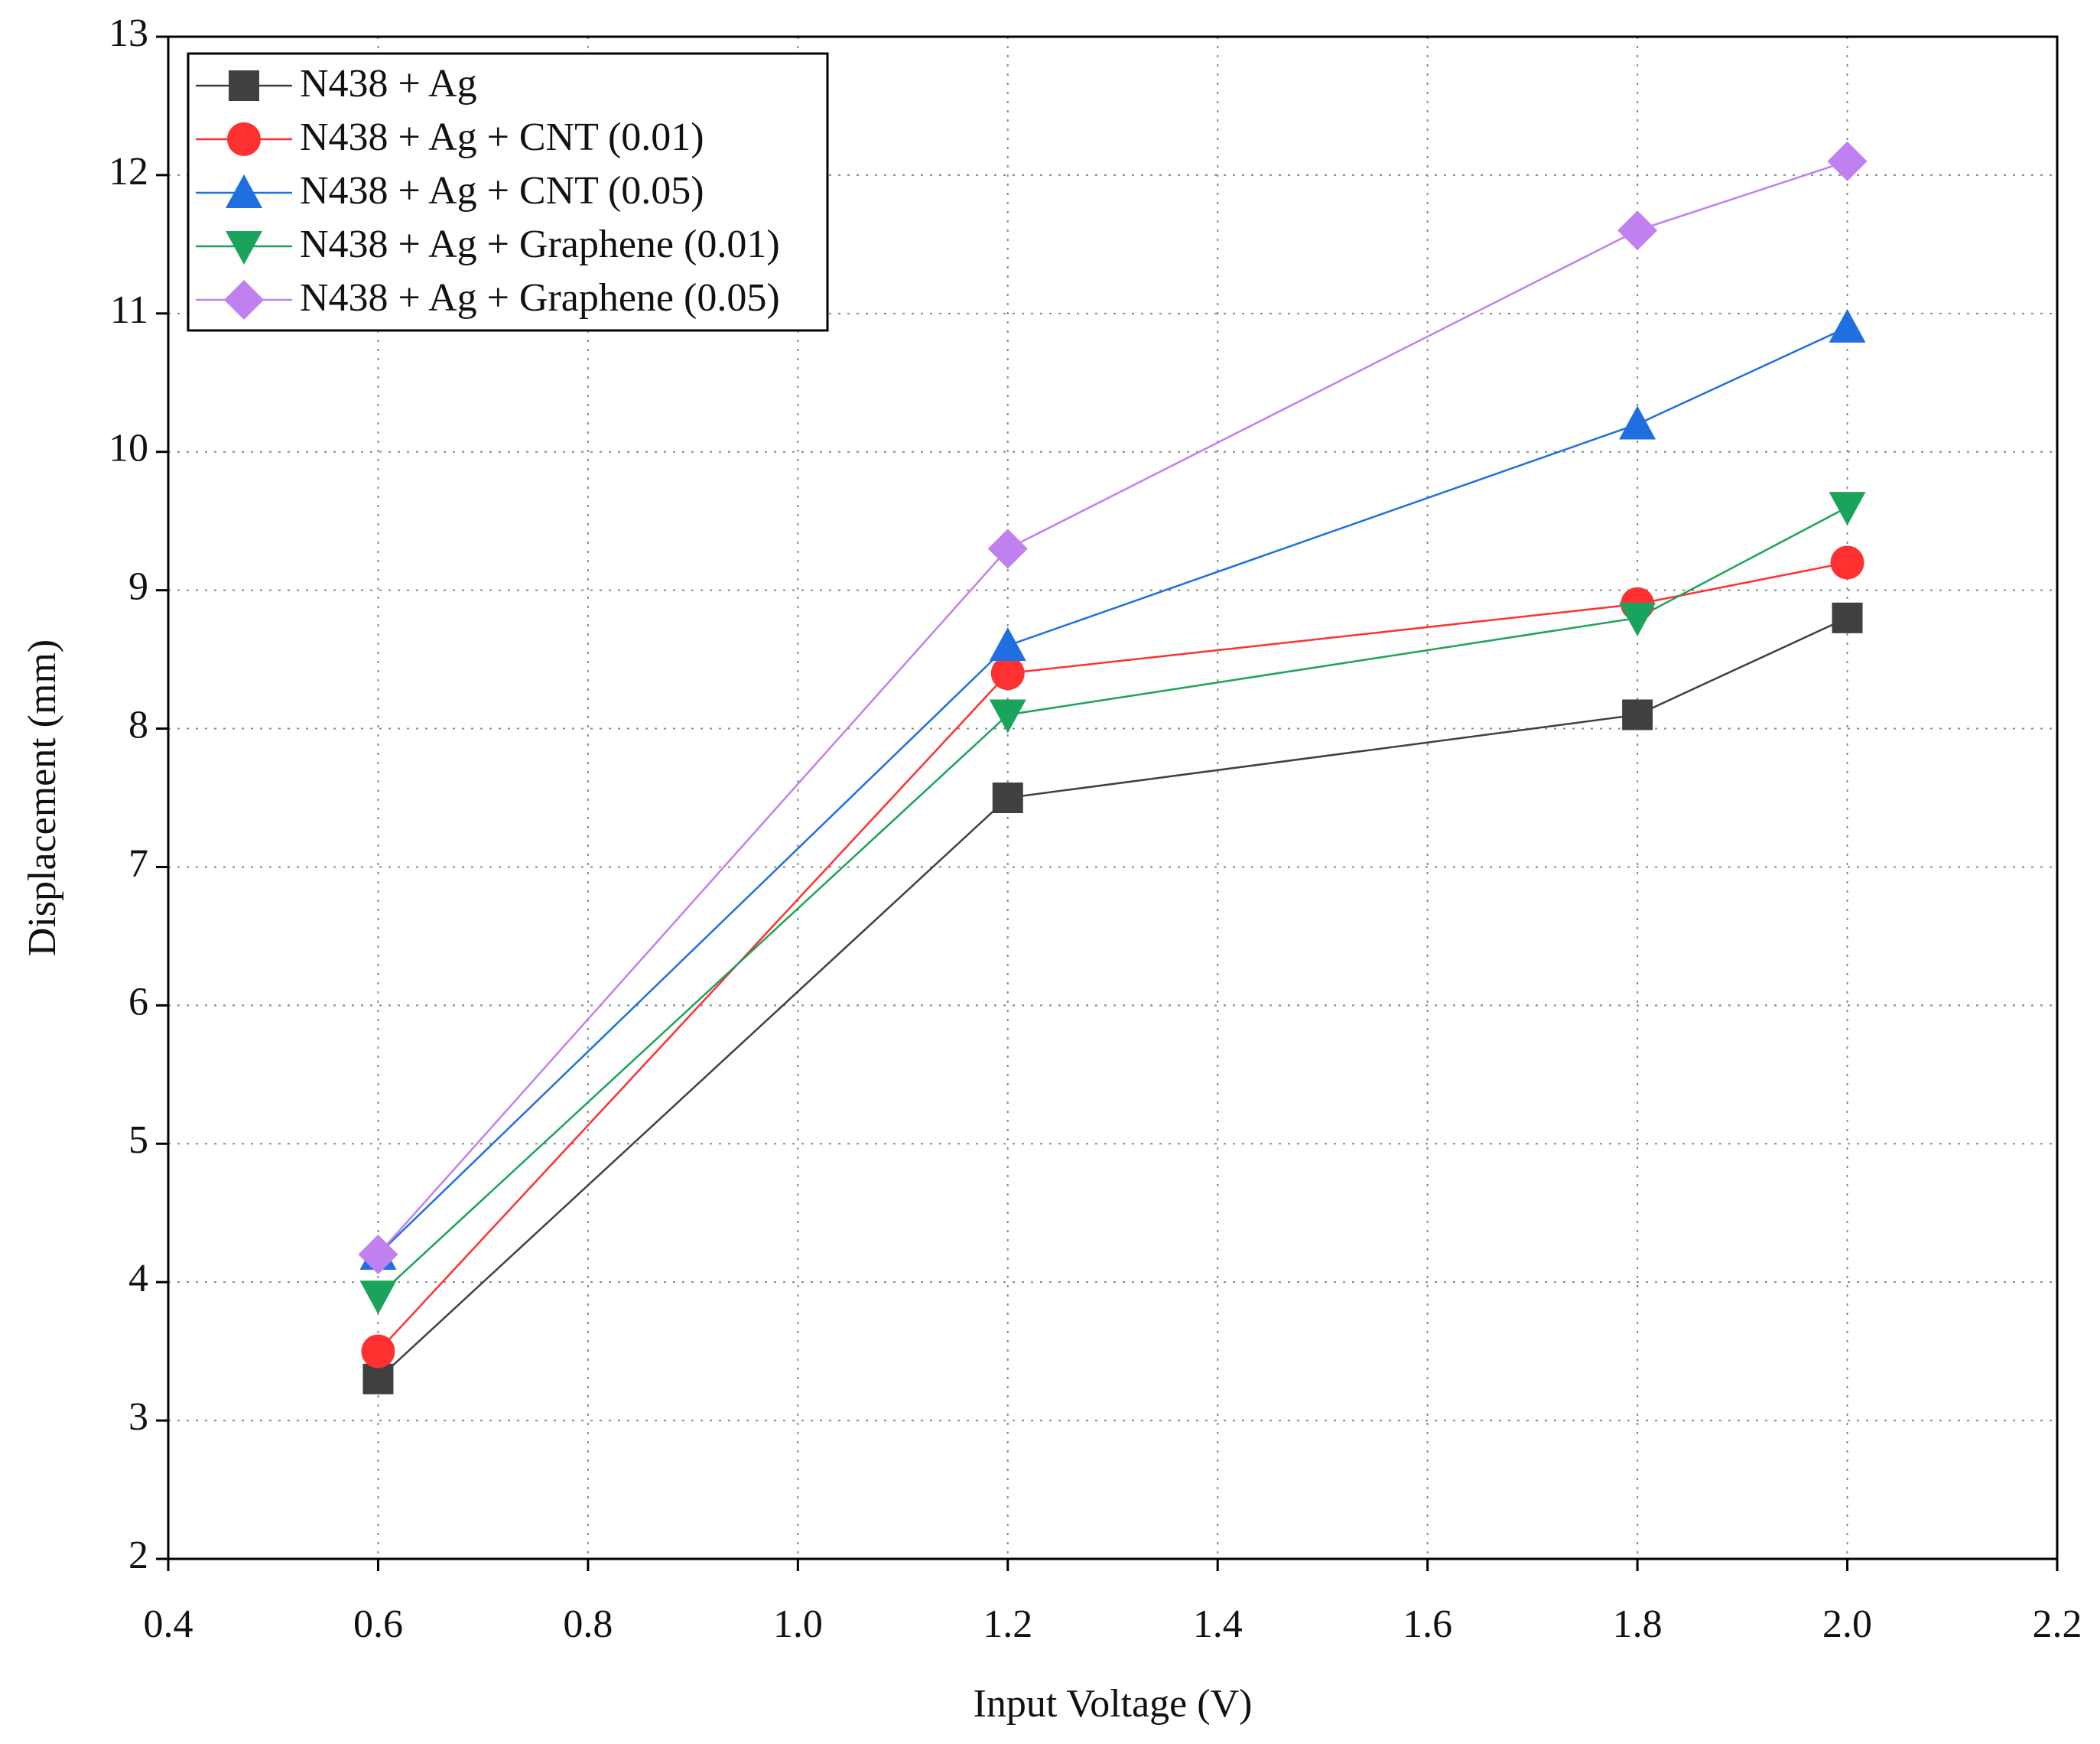  Describe the element at coordinates (138, 1556) in the screenshot. I see `y-tick-label: 2` at that location.